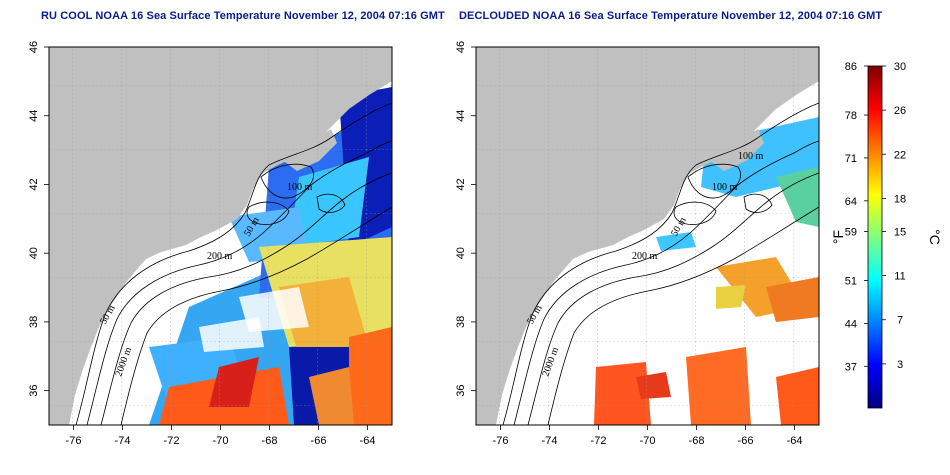  What do you see at coordinates (851, 67) in the screenshot?
I see `colorbar-f-tick-label: 86` at bounding box center [851, 67].